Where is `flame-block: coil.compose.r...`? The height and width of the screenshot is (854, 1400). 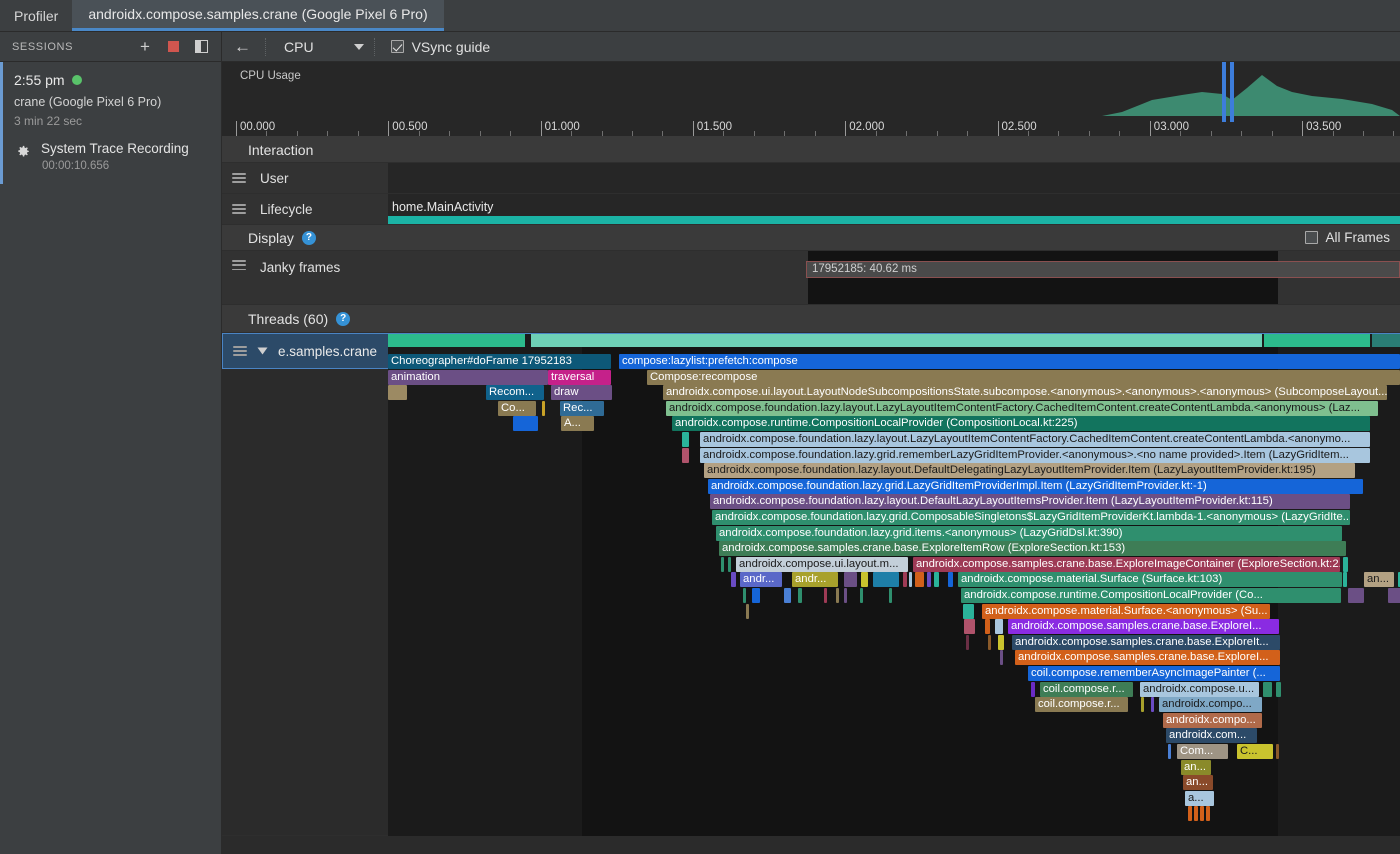 flame-block: coil.compose.r... is located at coordinates (1086, 689).